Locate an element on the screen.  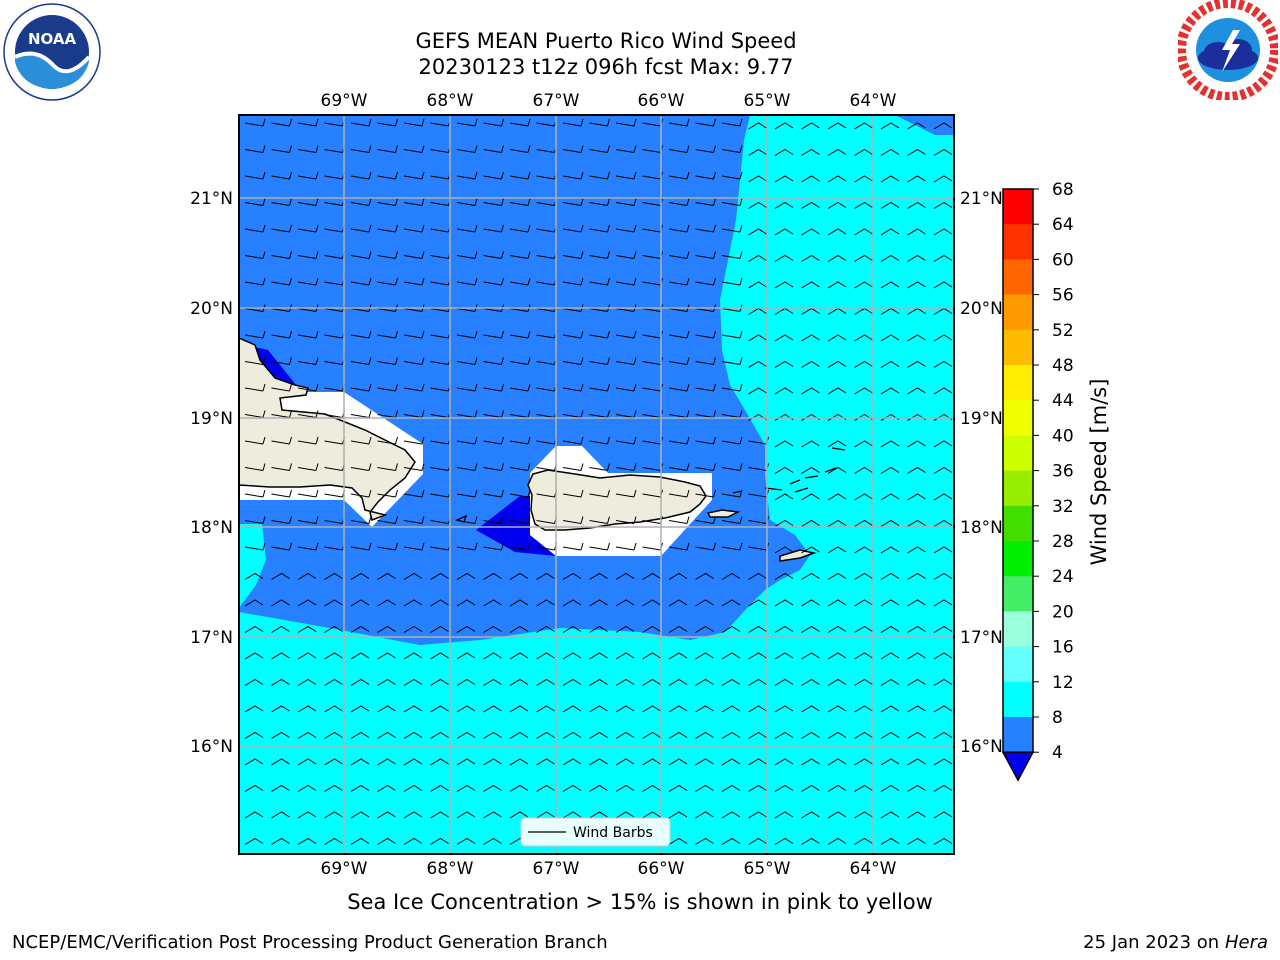
lon-label-bottom: 67°W is located at coordinates (556, 869).